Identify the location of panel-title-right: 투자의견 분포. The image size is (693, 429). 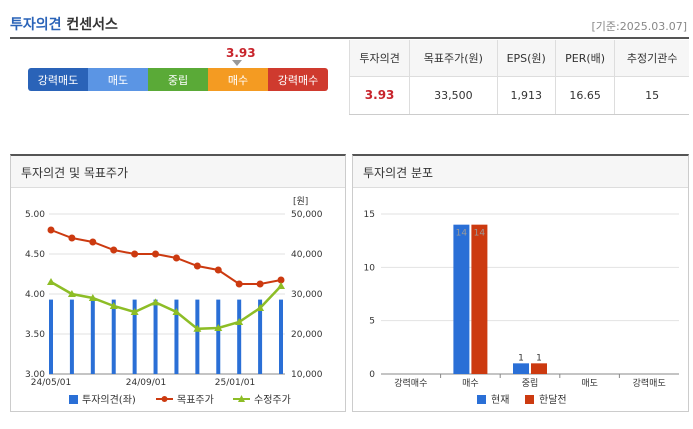
(520, 172).